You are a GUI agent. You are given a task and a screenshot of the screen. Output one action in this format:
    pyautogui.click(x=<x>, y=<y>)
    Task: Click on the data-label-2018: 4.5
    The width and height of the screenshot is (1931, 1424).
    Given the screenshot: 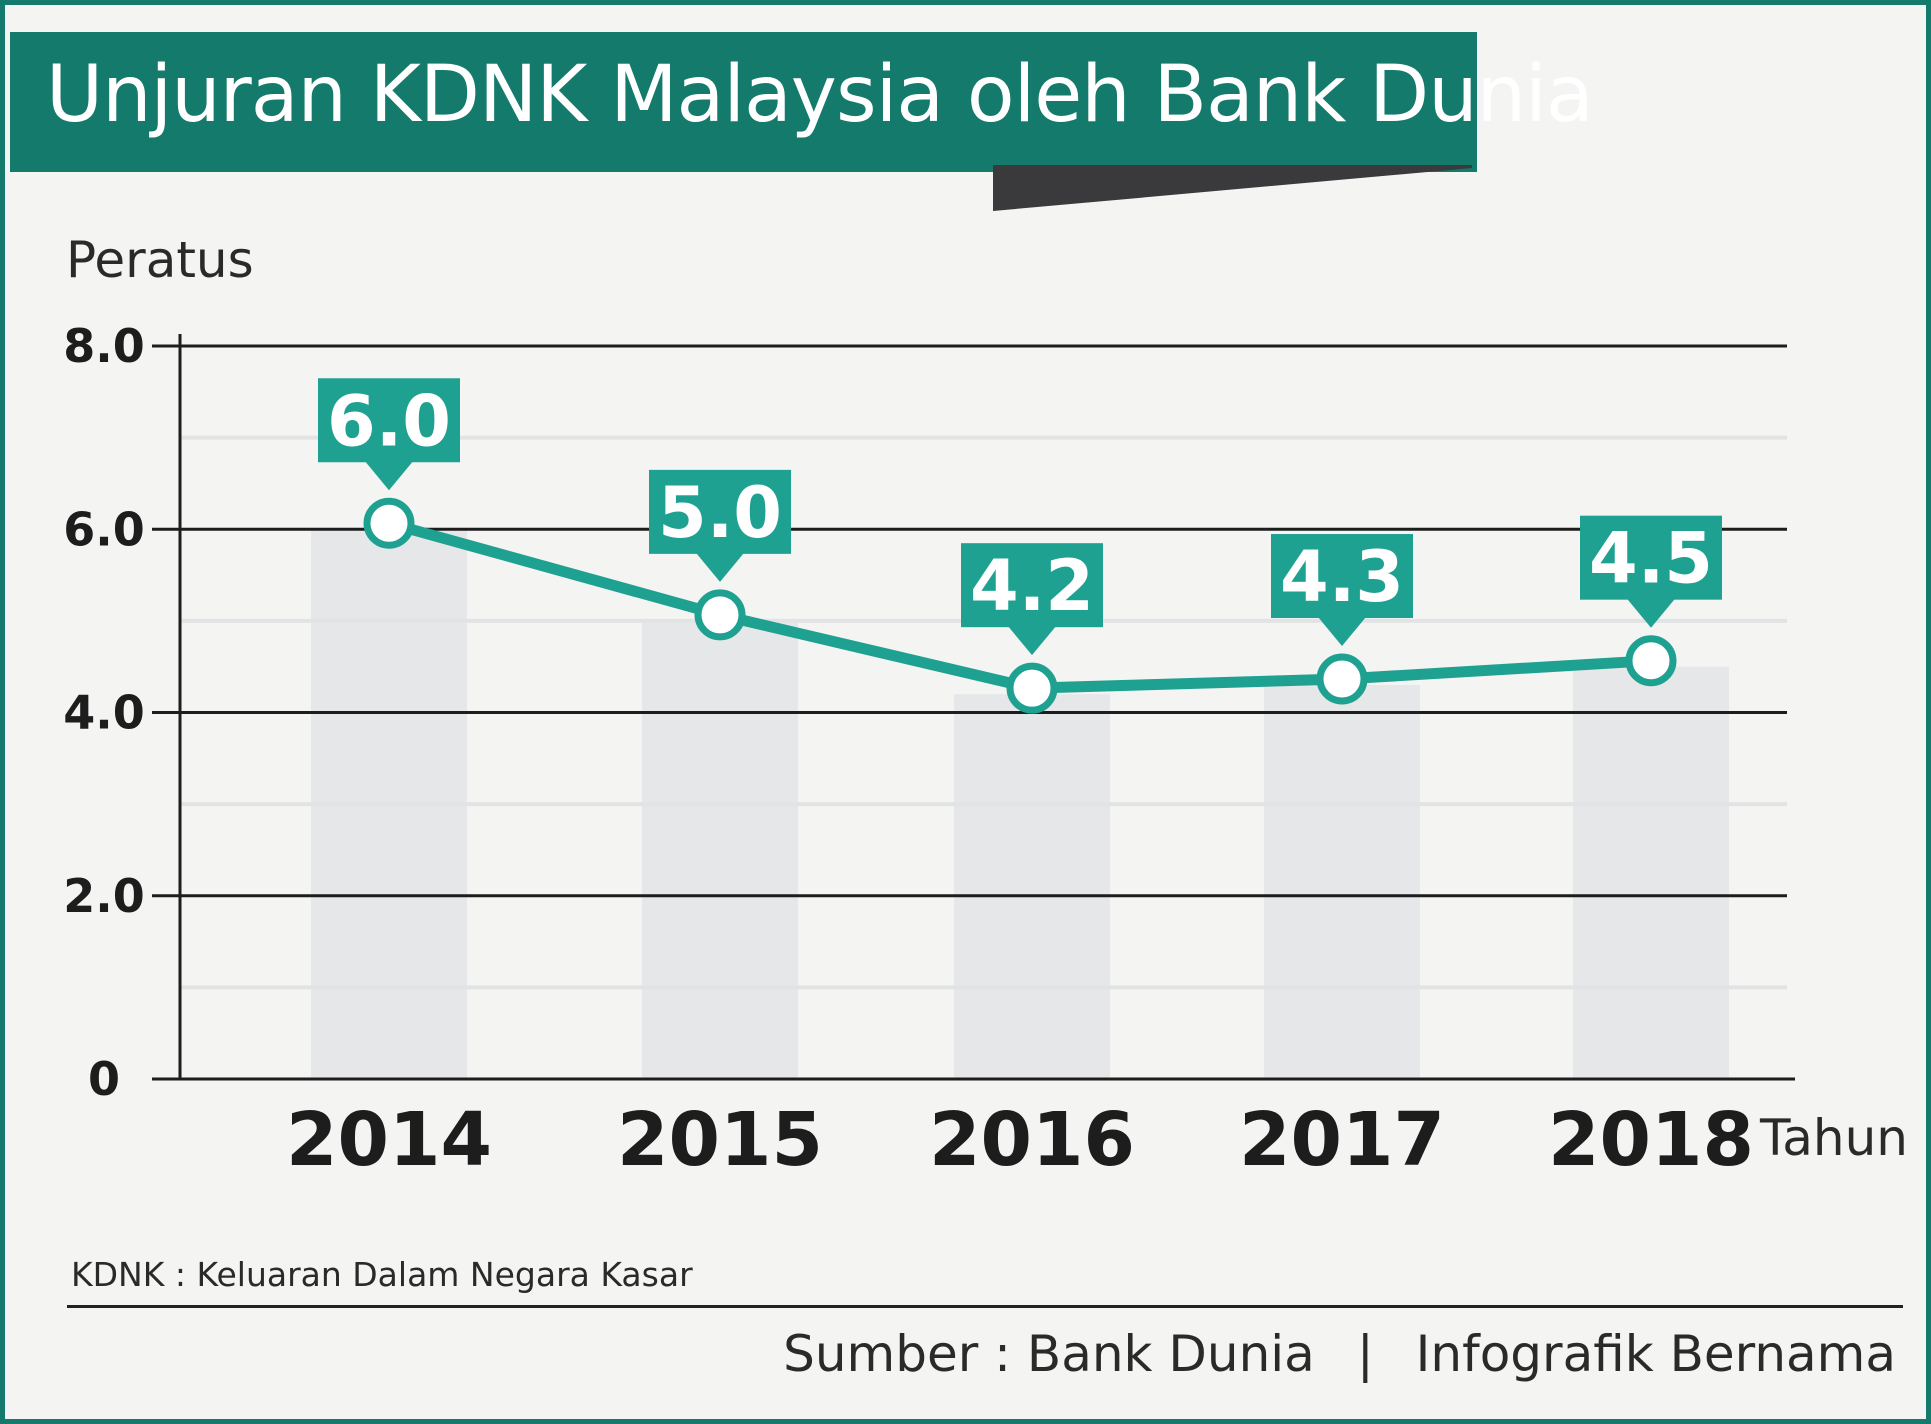 What is the action you would take?
    pyautogui.click(x=1651, y=559)
    